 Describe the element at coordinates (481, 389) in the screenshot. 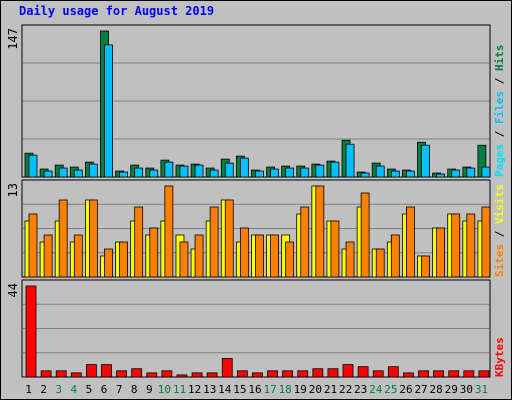

I see `day-label-31: 31` at that location.